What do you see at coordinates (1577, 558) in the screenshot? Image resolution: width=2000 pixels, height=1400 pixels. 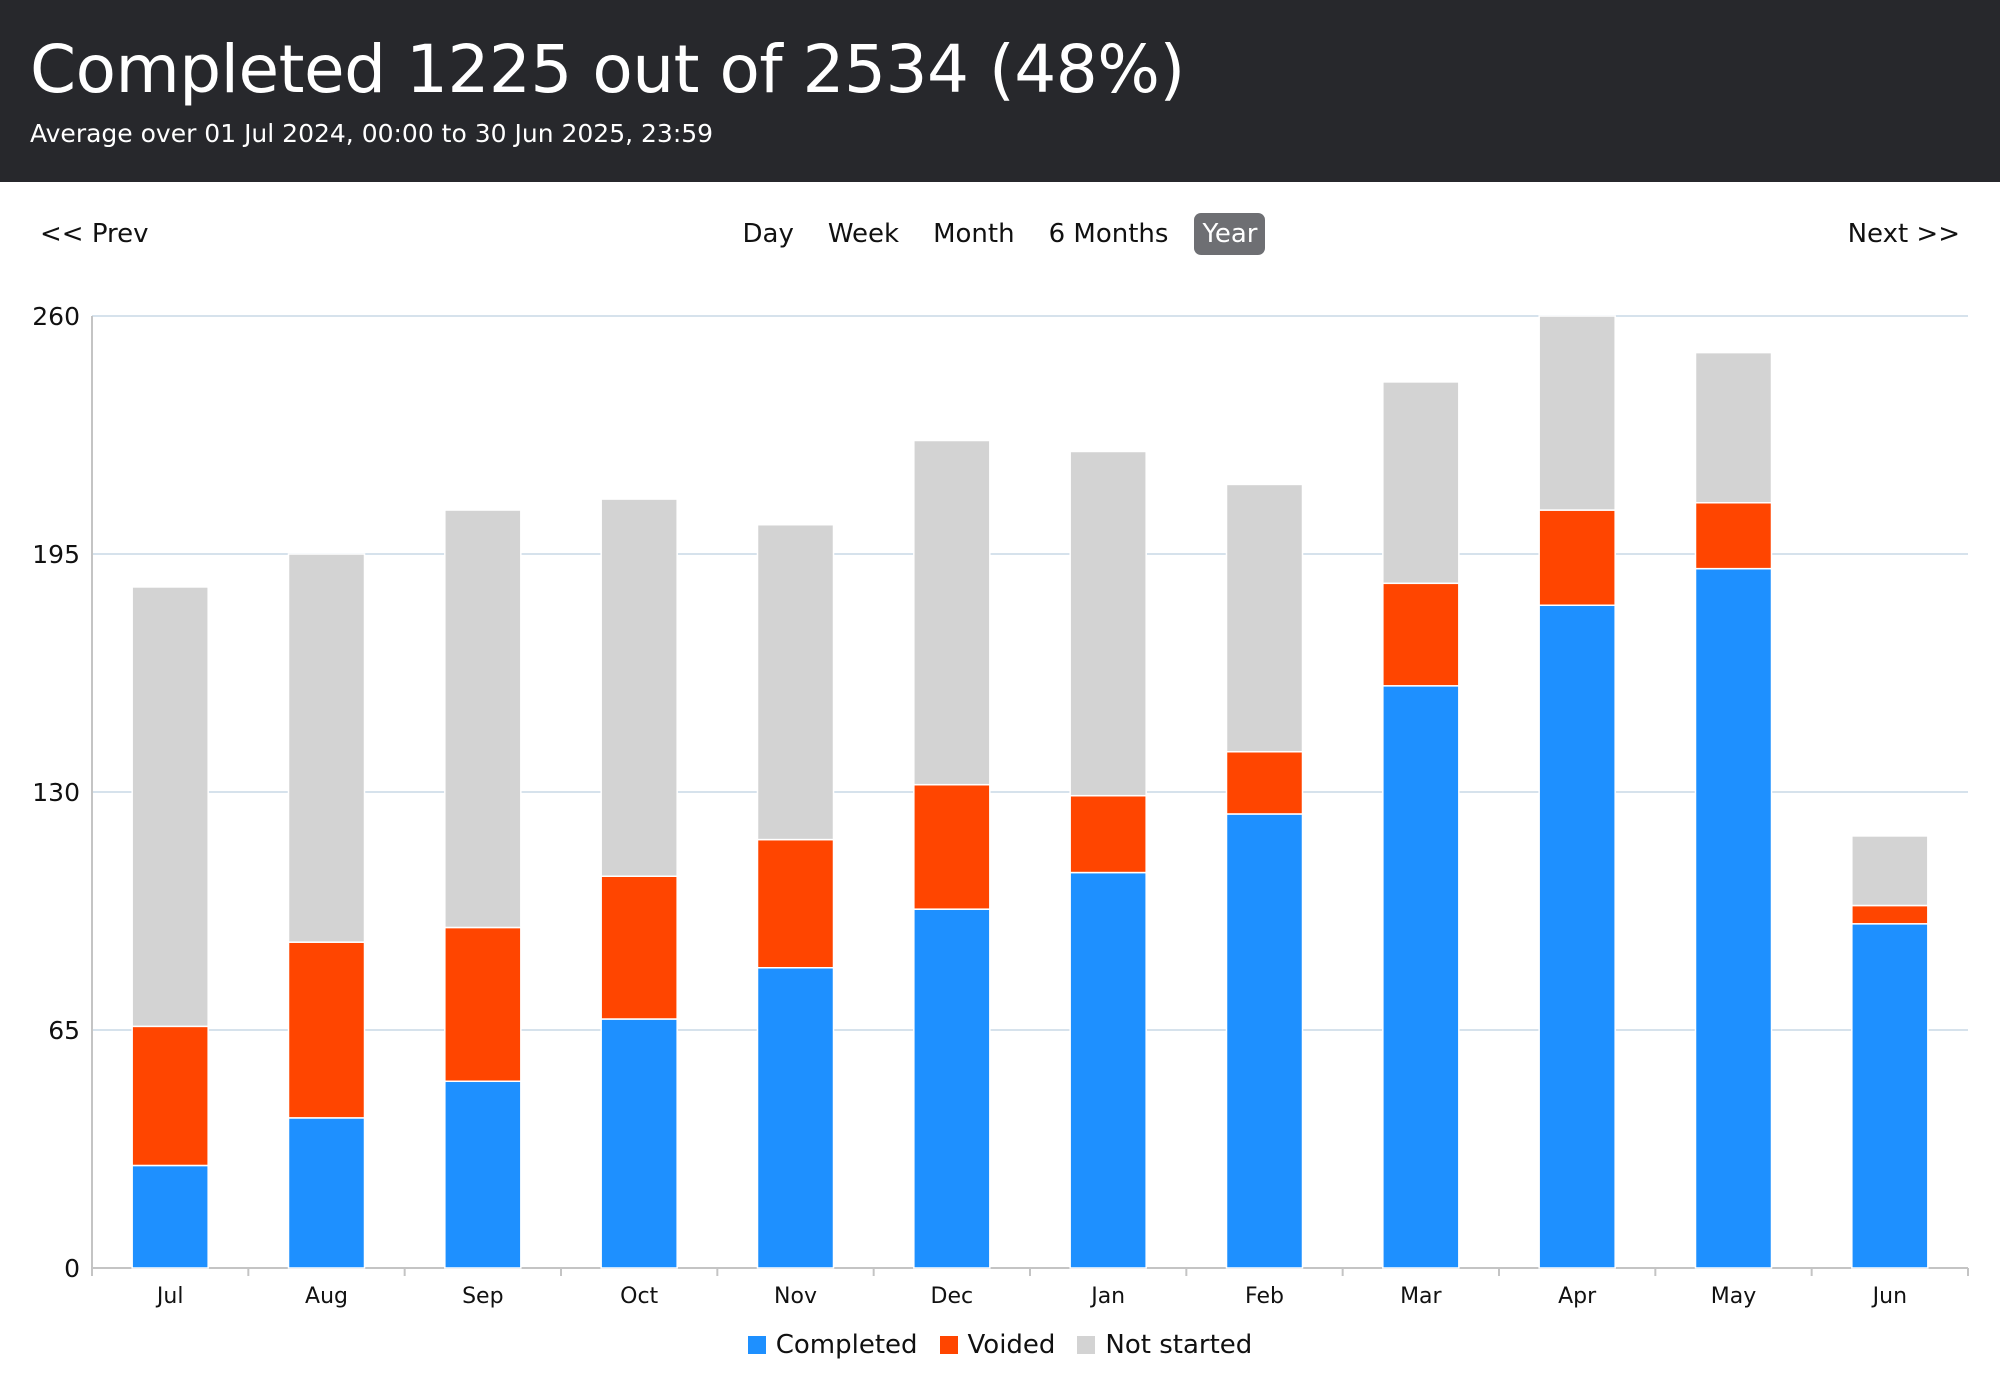 I see `bar-segment-voided-apr` at bounding box center [1577, 558].